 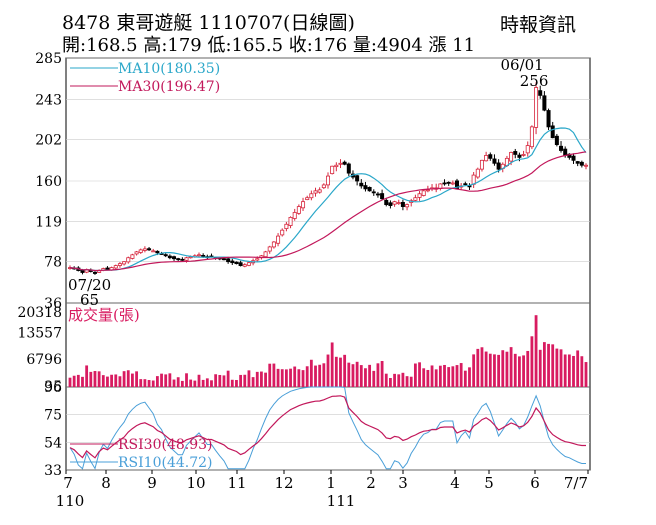 What do you see at coordinates (538, 25) in the screenshot?
I see `data-source: 時報資訊` at bounding box center [538, 25].